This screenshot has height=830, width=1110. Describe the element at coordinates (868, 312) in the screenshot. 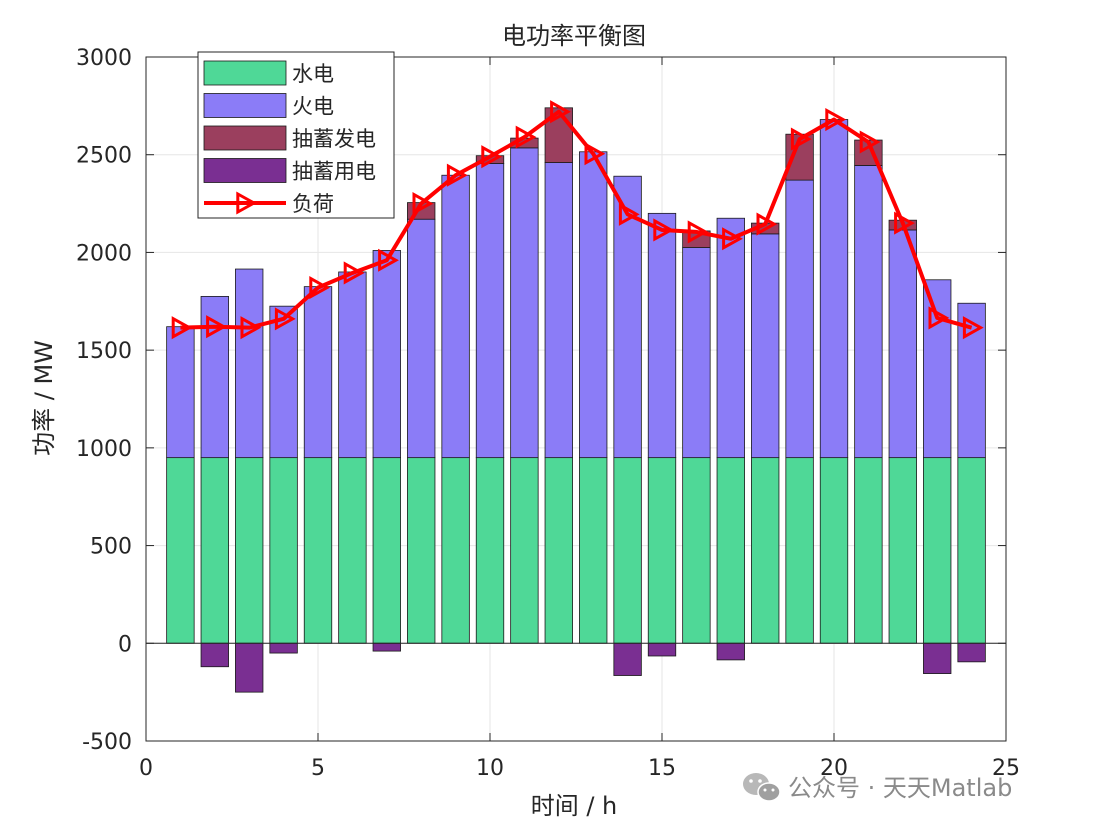

I see `bar-火电-21` at that location.